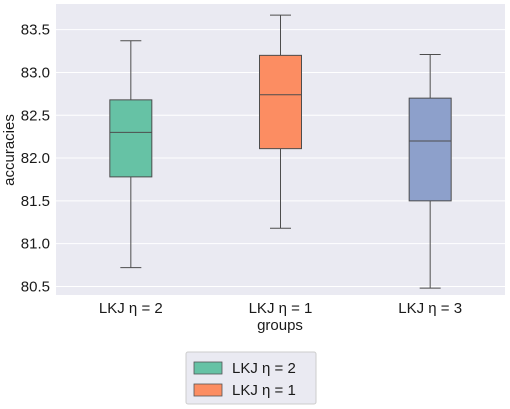  Describe the element at coordinates (264, 368) in the screenshot. I see `legend-label-lkj-2: LKJ η = 2` at that location.